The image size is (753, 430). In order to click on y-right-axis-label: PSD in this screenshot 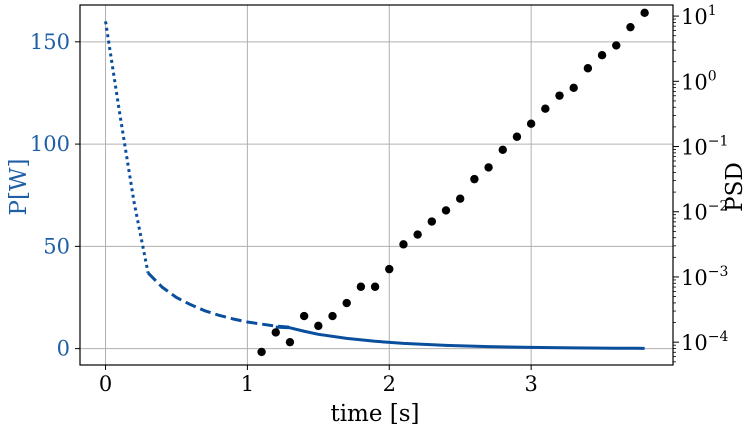, I will do `click(735, 187)`.